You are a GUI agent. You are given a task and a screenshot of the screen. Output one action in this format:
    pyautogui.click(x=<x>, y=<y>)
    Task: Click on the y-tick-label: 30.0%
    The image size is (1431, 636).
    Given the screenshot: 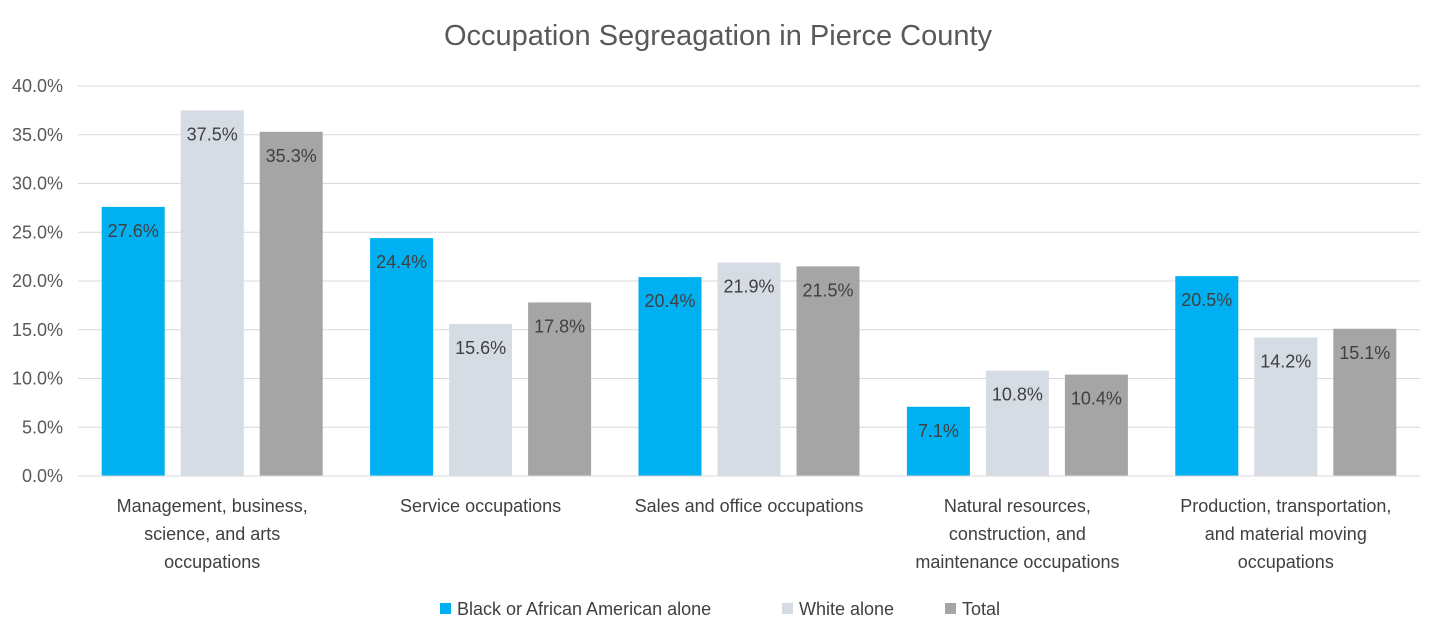 What is the action you would take?
    pyautogui.click(x=37, y=184)
    